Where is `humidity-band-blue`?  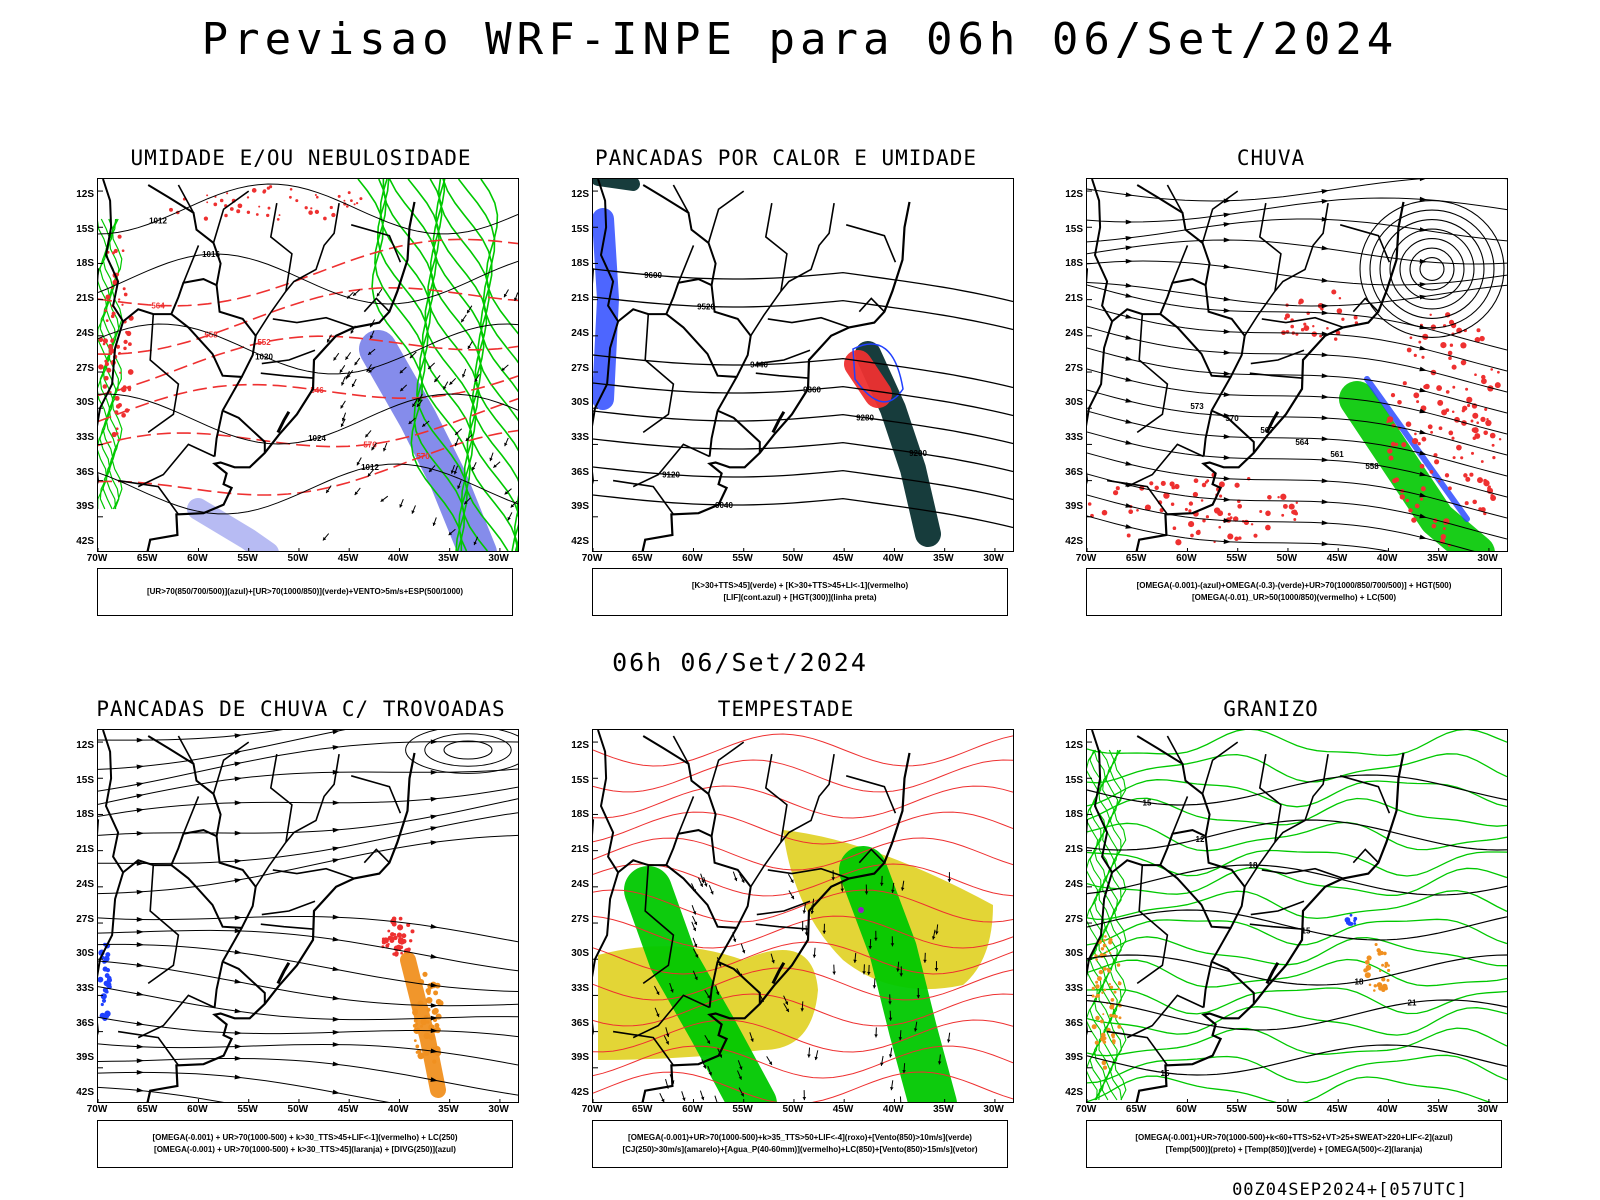 humidity-band-blue is located at coordinates (428, 440).